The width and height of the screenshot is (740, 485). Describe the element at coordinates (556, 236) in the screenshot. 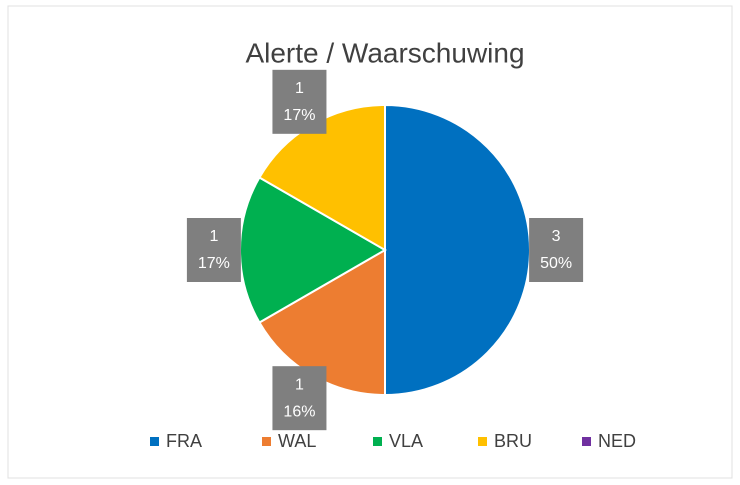

I see `data-label-value: 3` at that location.